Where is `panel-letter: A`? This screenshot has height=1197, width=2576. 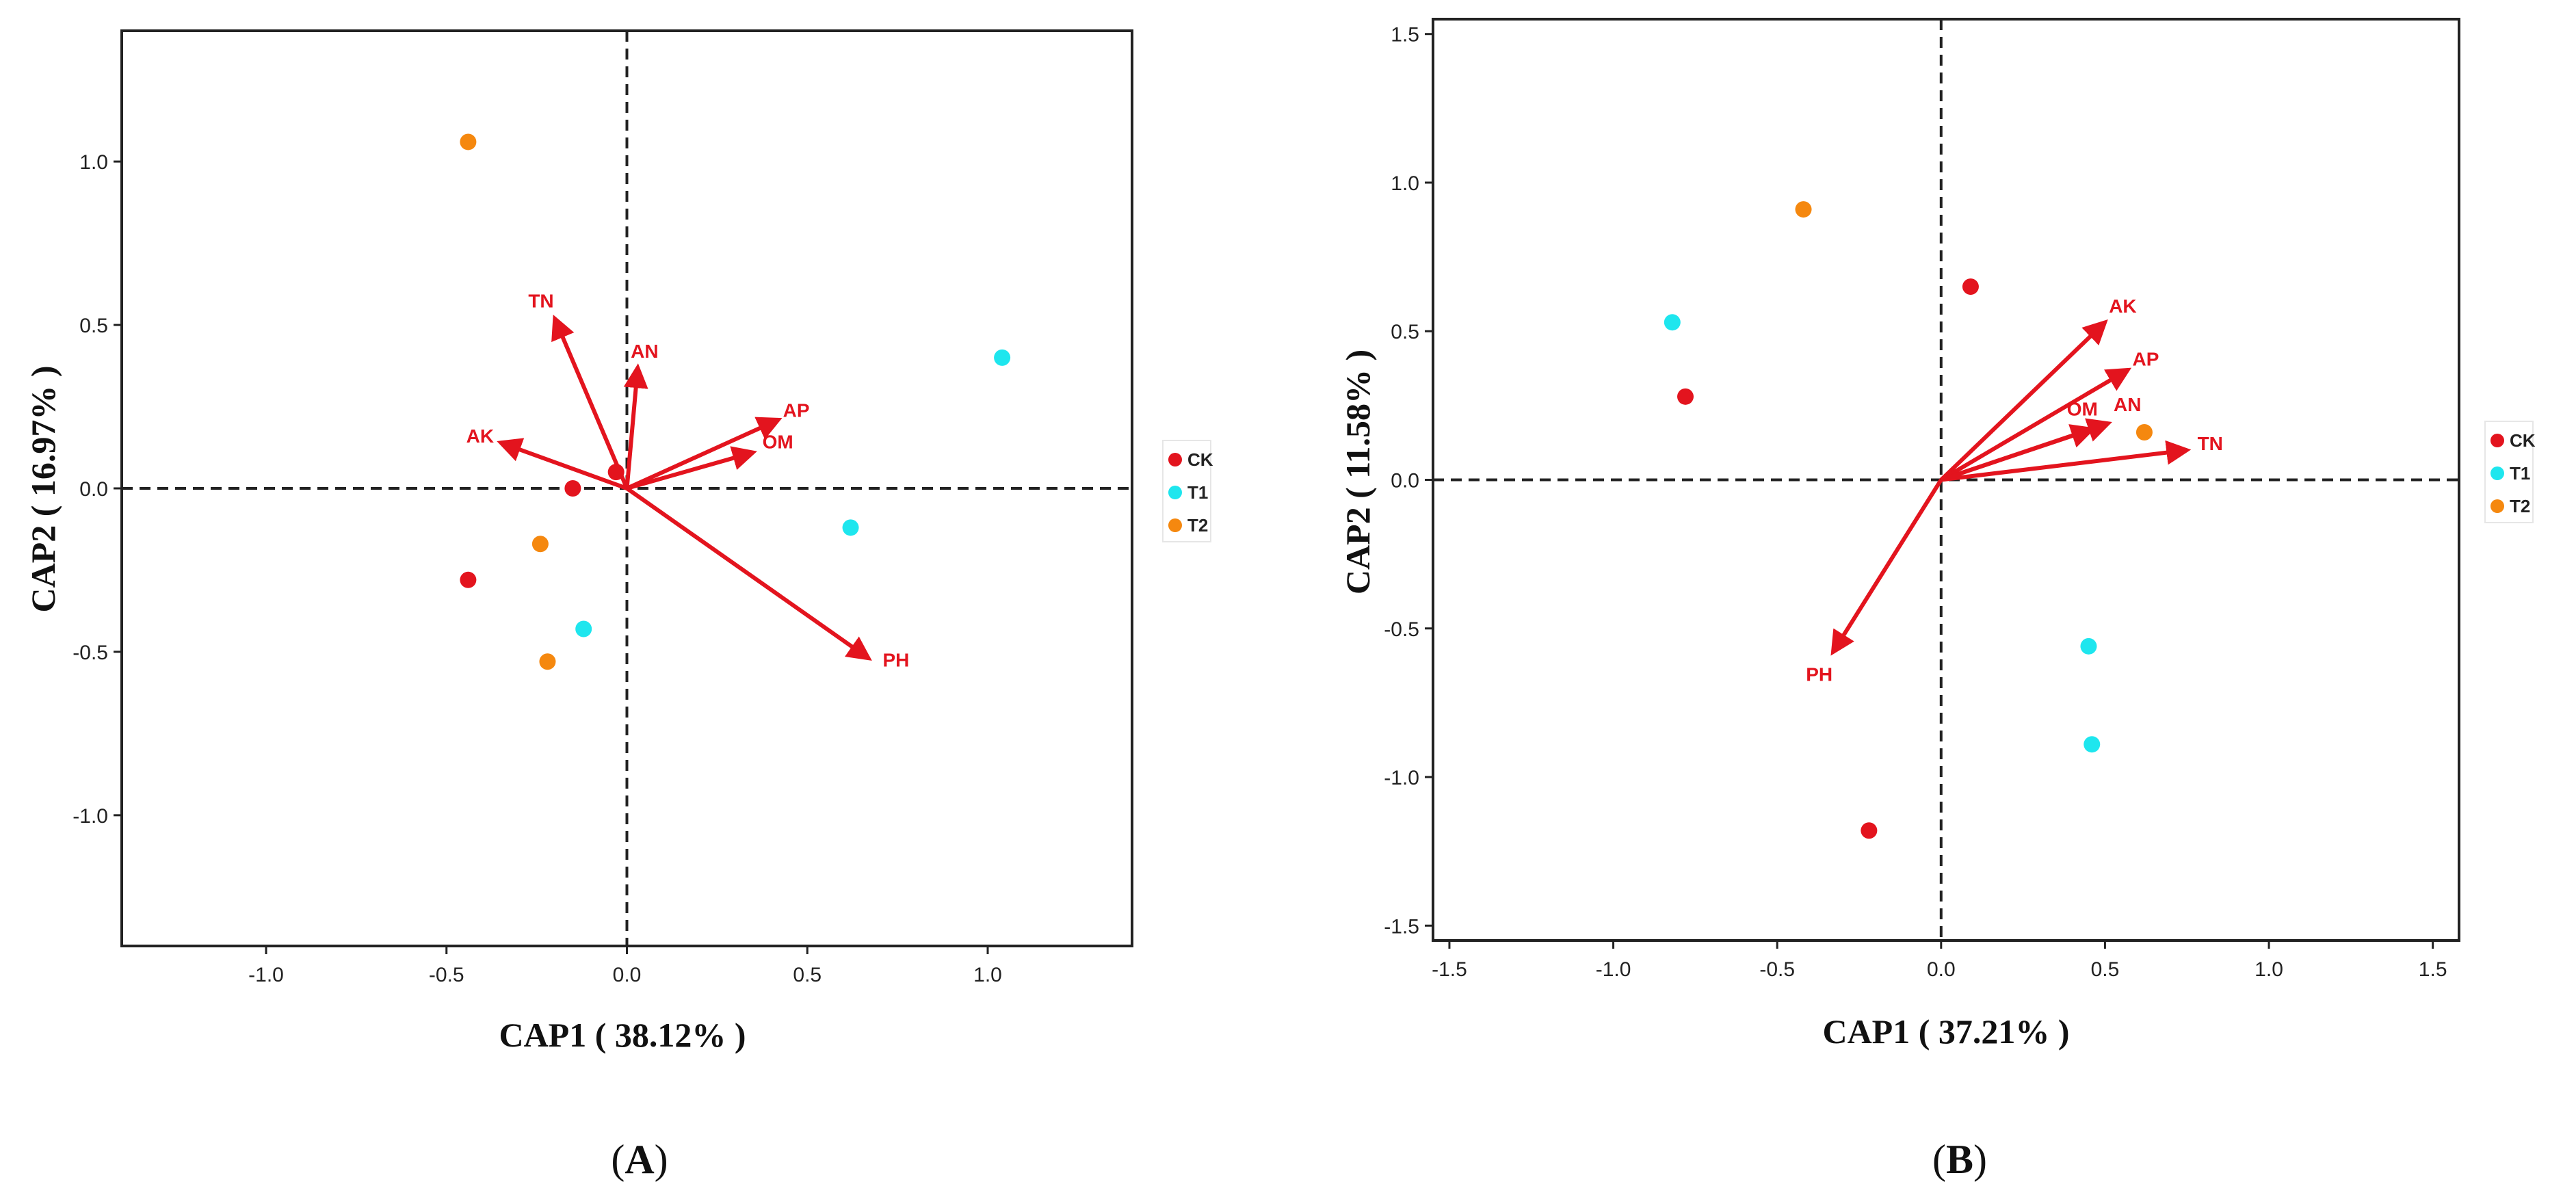 panel-letter: A is located at coordinates (639, 1159).